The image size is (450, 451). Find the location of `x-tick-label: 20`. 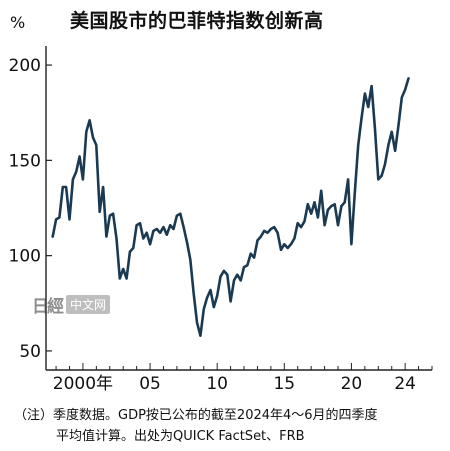

x-tick-label: 20 is located at coordinates (352, 384).